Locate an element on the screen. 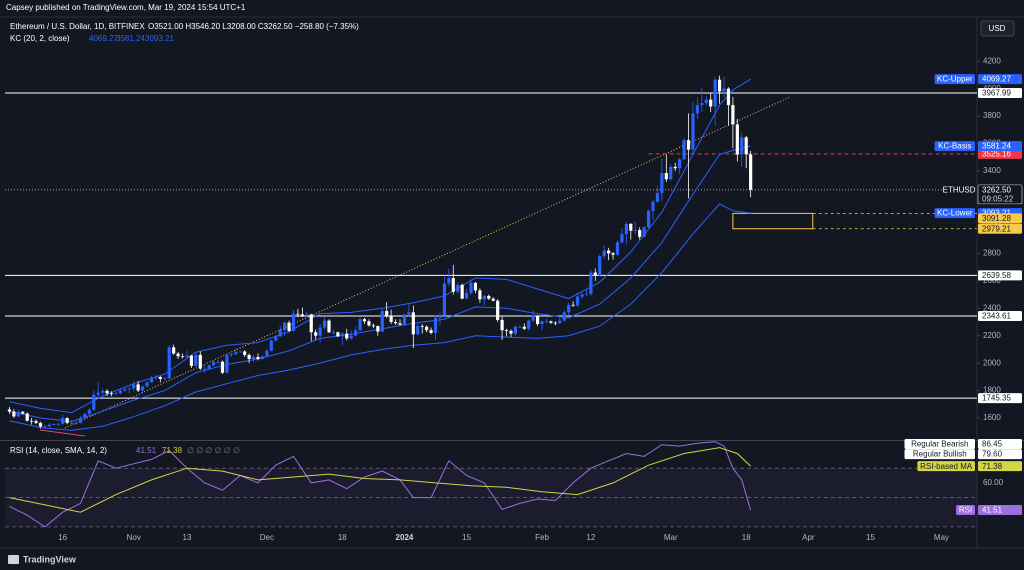 The height and width of the screenshot is (570, 1024). symbol-title: Ethereum / U.S. Dollar, 1D, BITFINEX is located at coordinates (77, 26).